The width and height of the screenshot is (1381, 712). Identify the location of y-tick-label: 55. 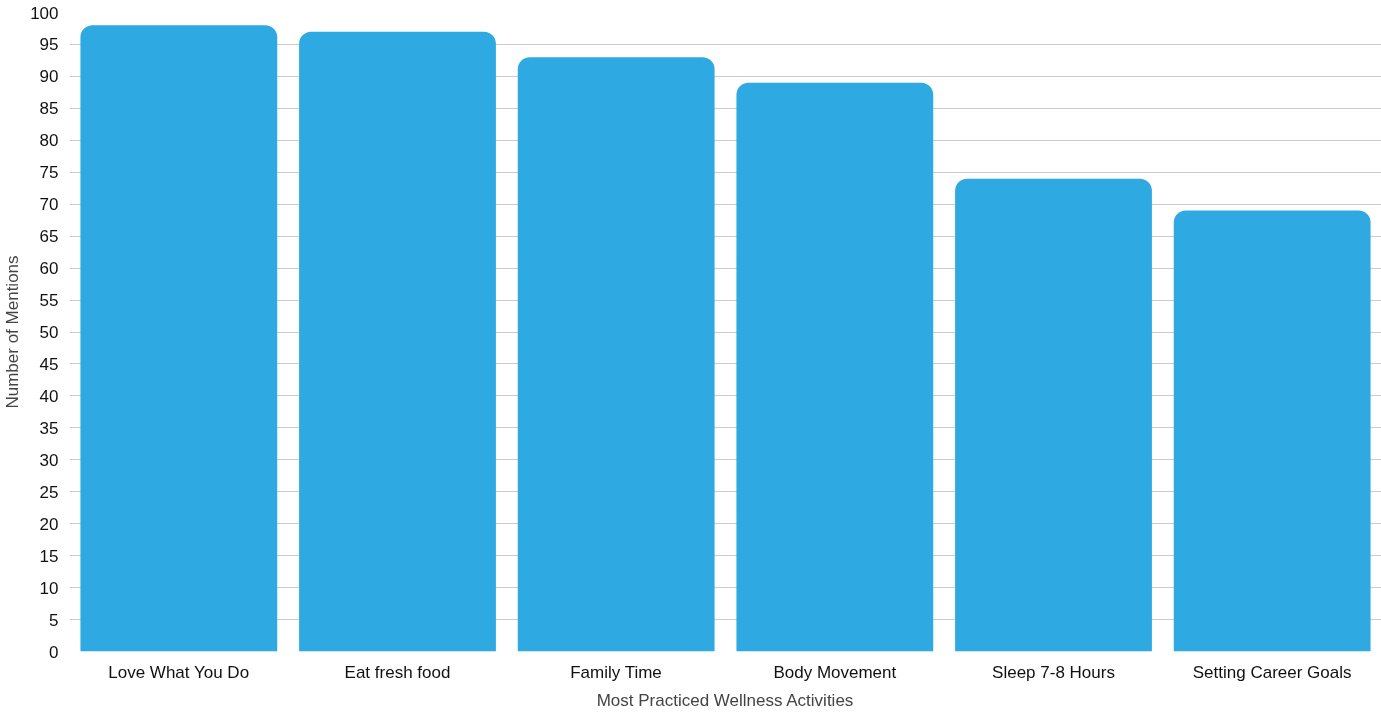
(49, 301).